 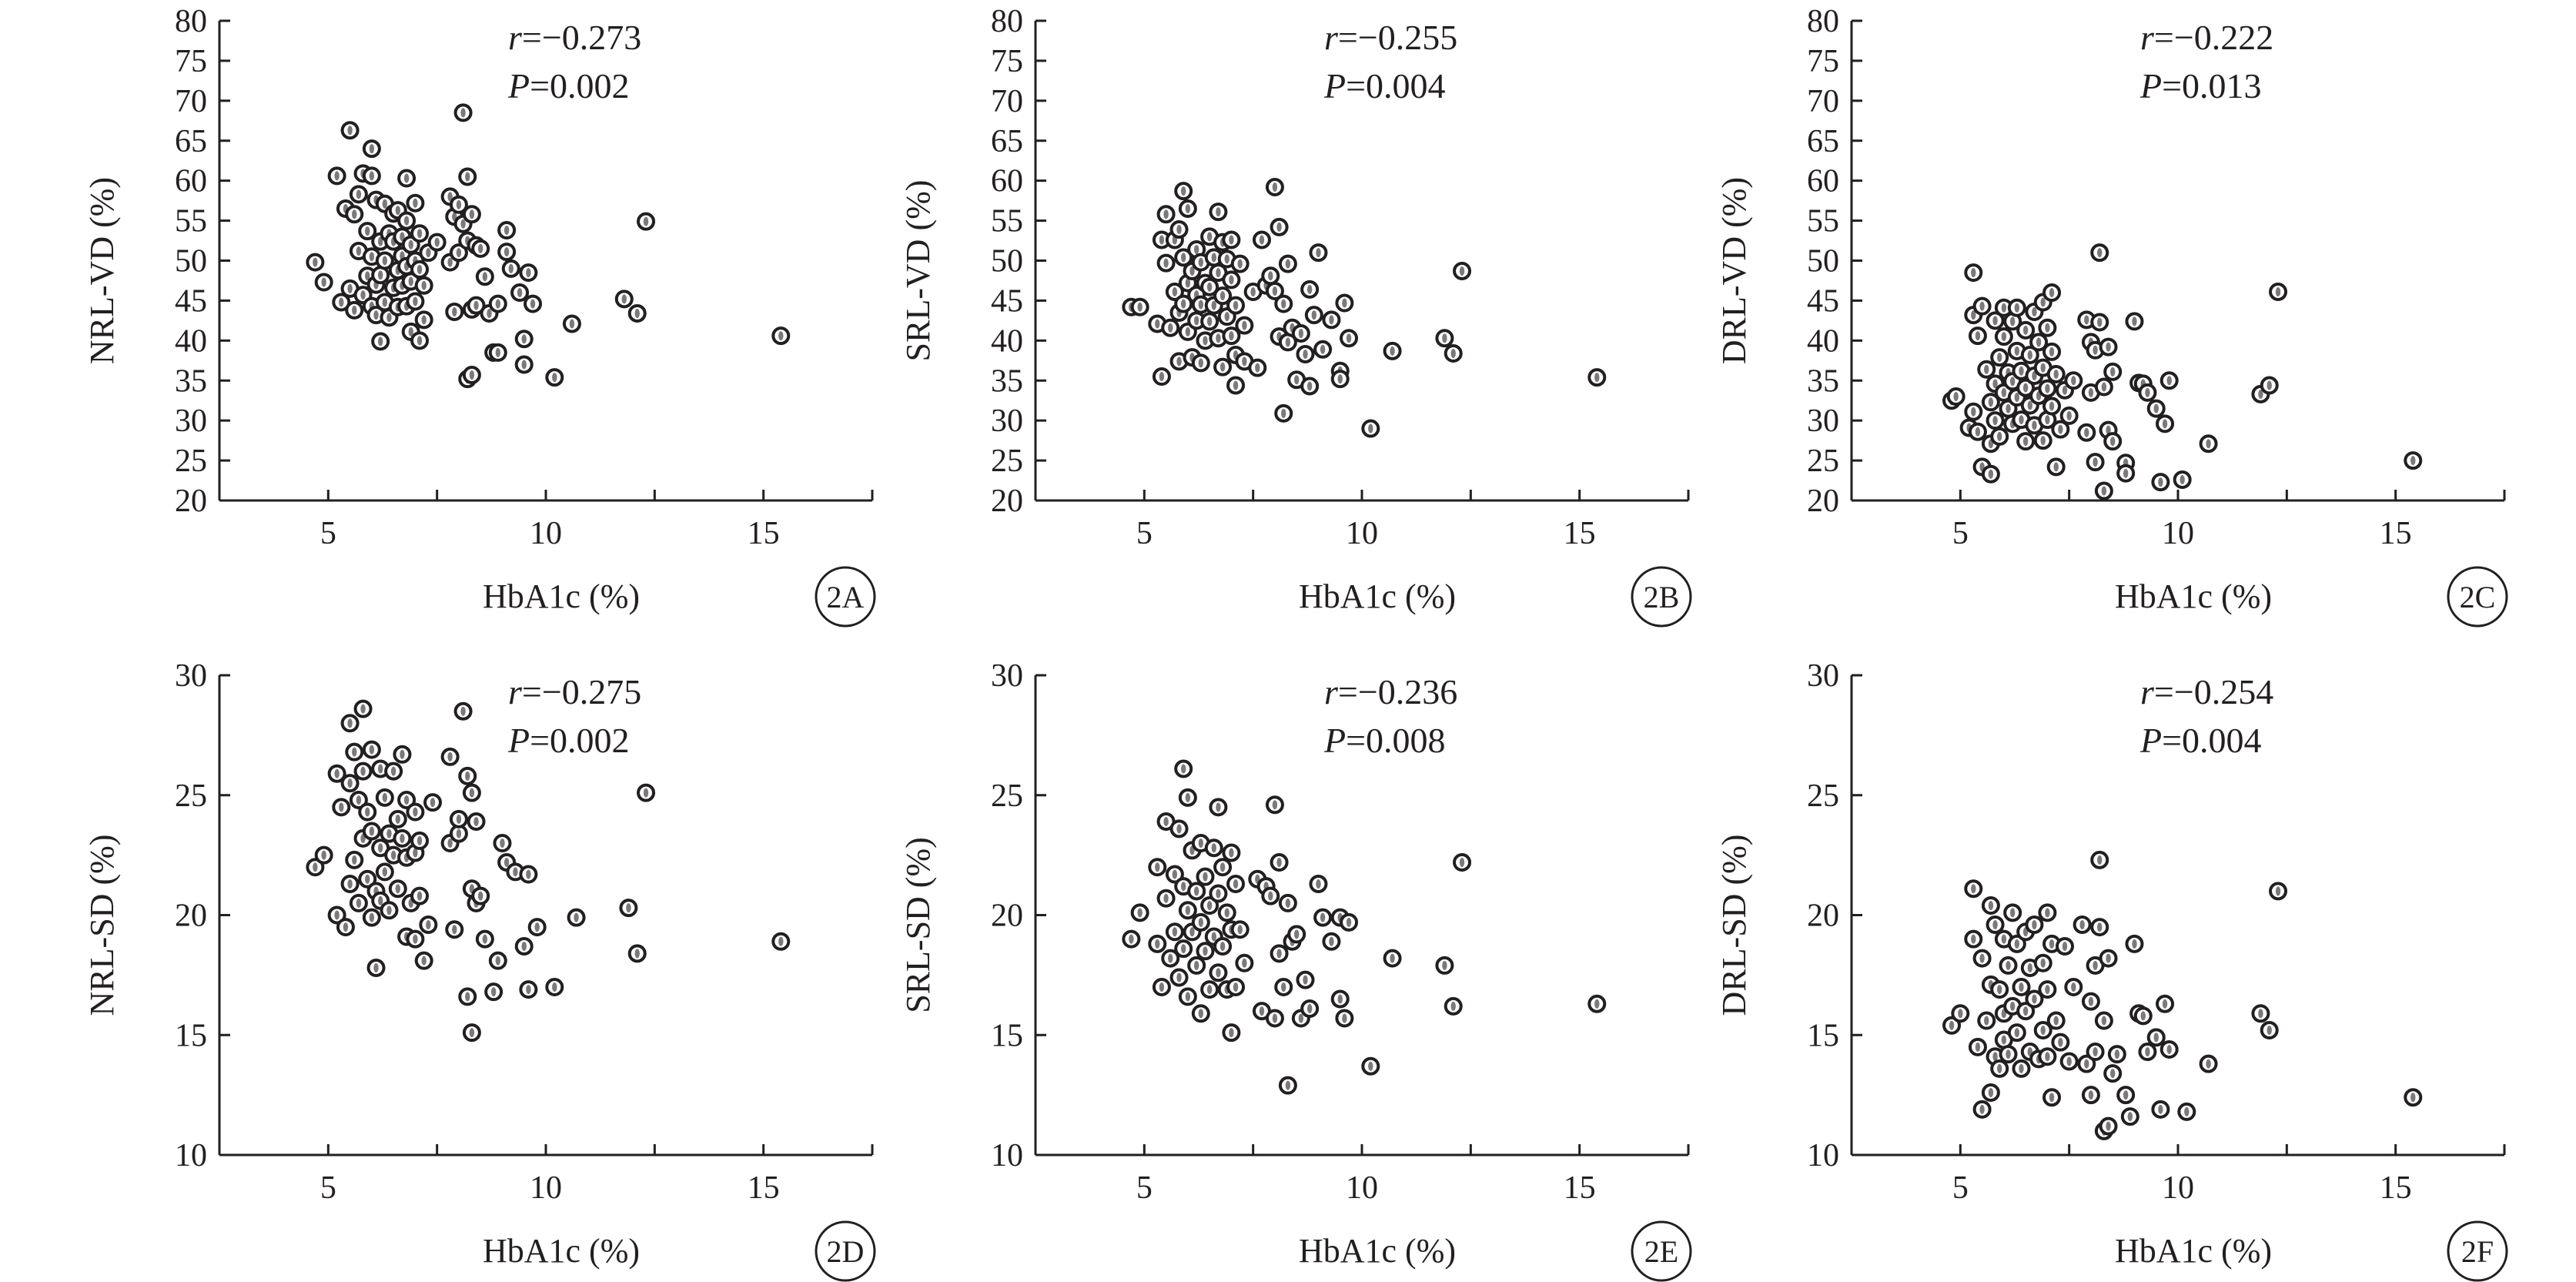 I want to click on r-value: =−0.236, so click(x=1398, y=692).